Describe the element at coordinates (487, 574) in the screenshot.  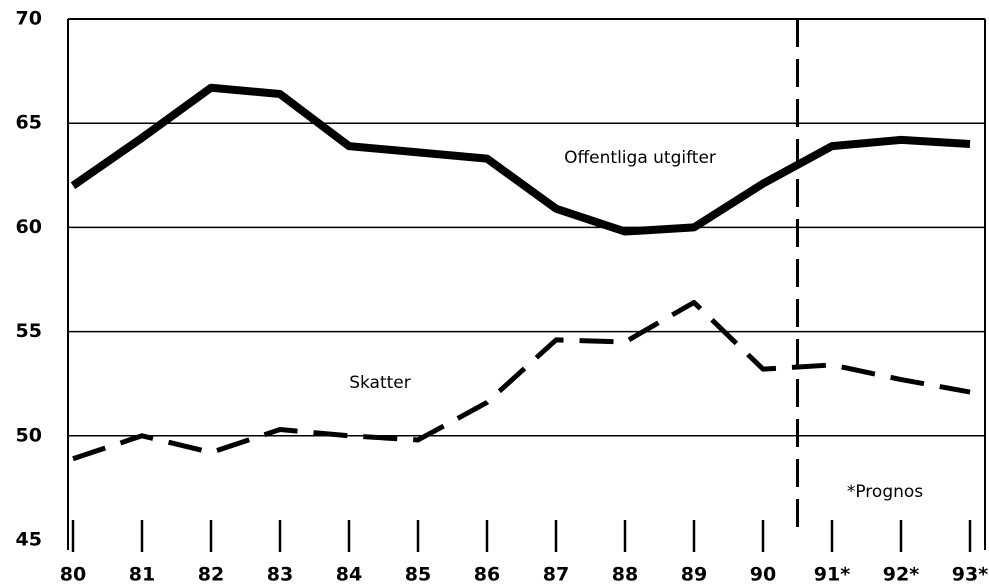
I see `x-tick-label: 86` at that location.